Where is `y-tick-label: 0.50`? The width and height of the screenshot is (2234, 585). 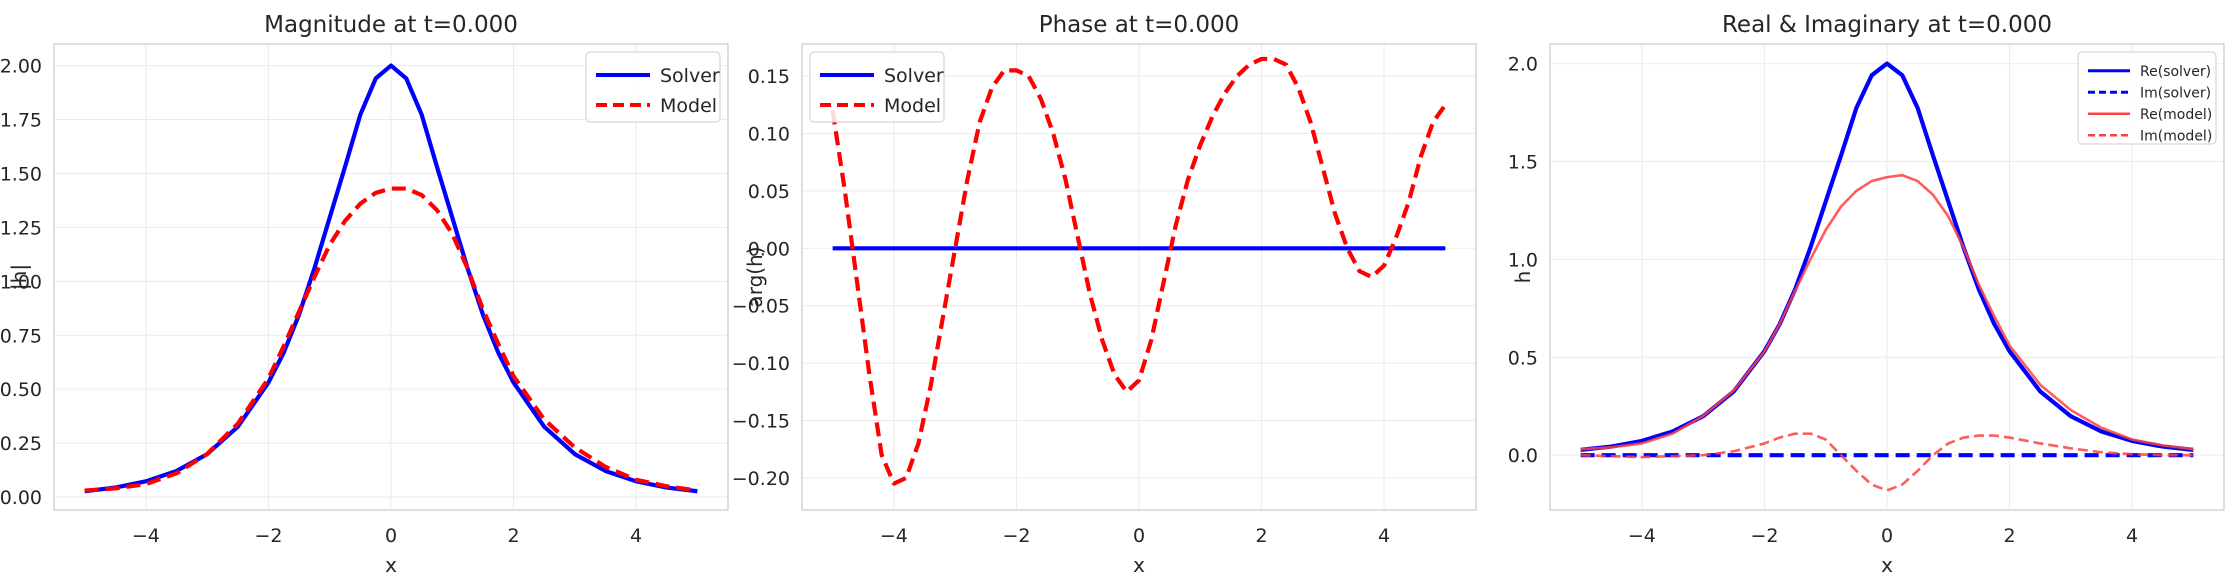
y-tick-label: 0.50 is located at coordinates (21, 390).